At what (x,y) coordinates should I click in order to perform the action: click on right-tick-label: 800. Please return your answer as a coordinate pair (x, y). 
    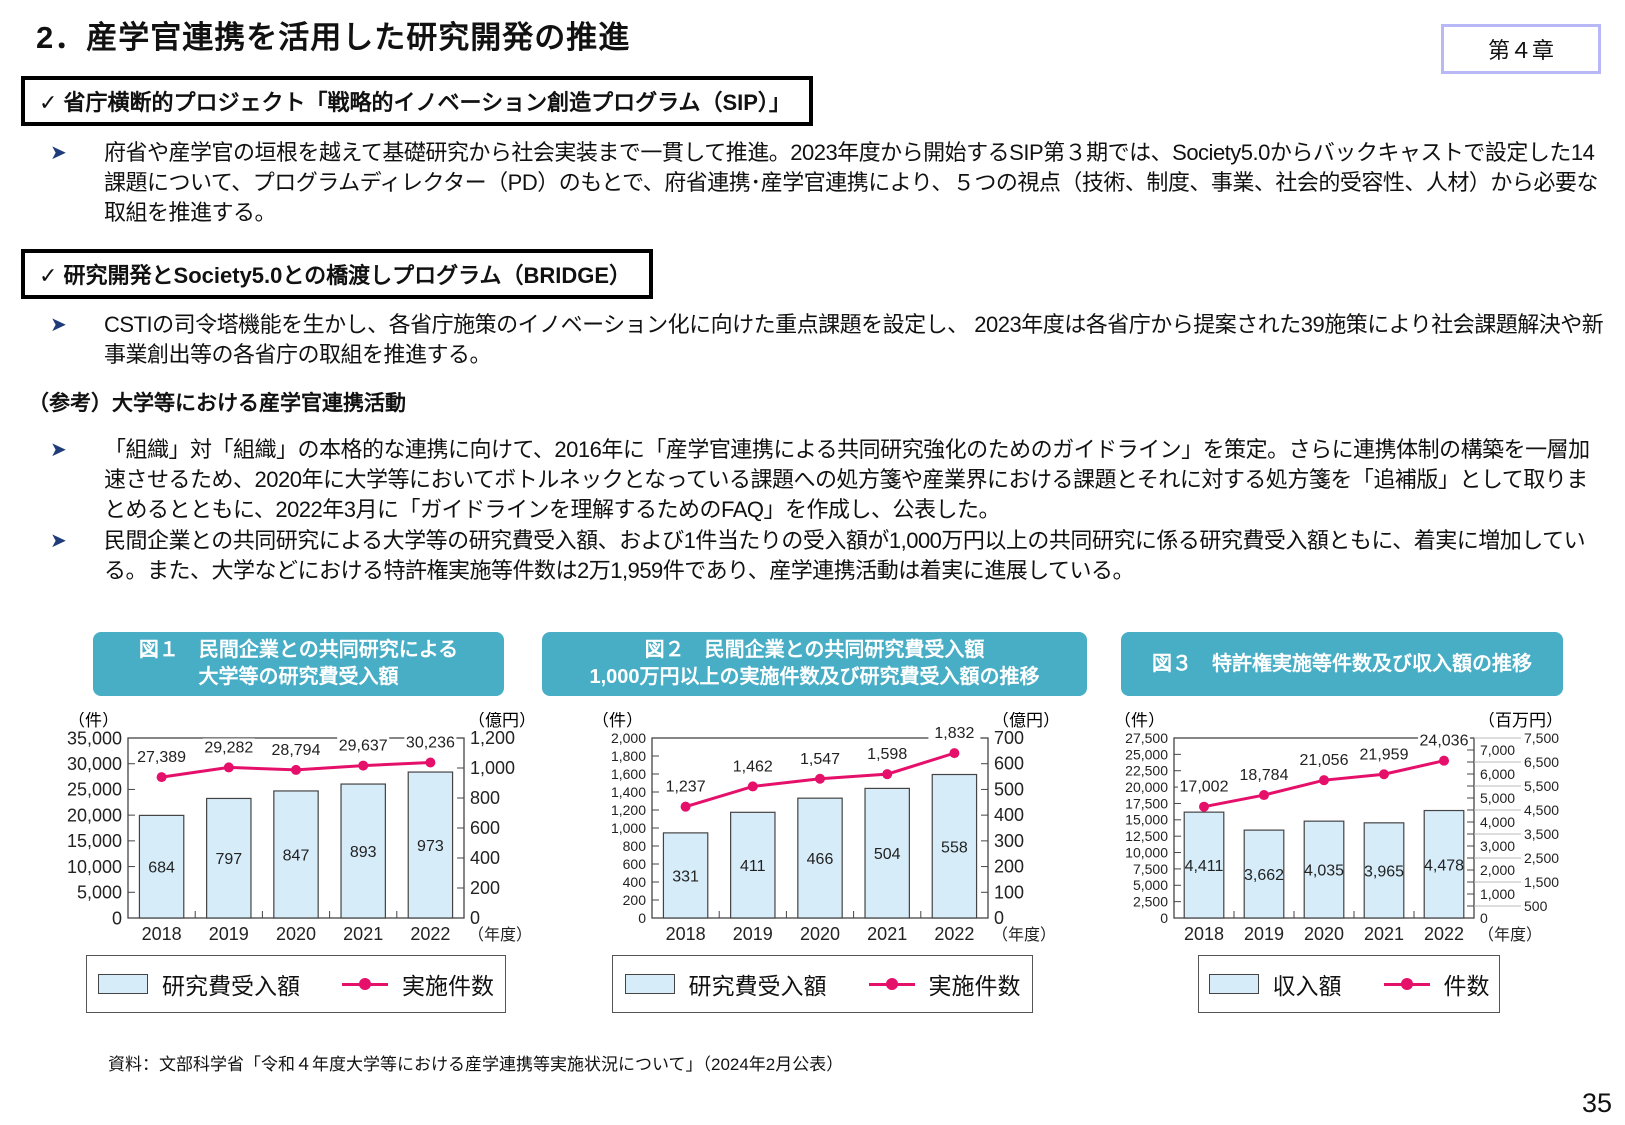
    Looking at the image, I should click on (485, 798).